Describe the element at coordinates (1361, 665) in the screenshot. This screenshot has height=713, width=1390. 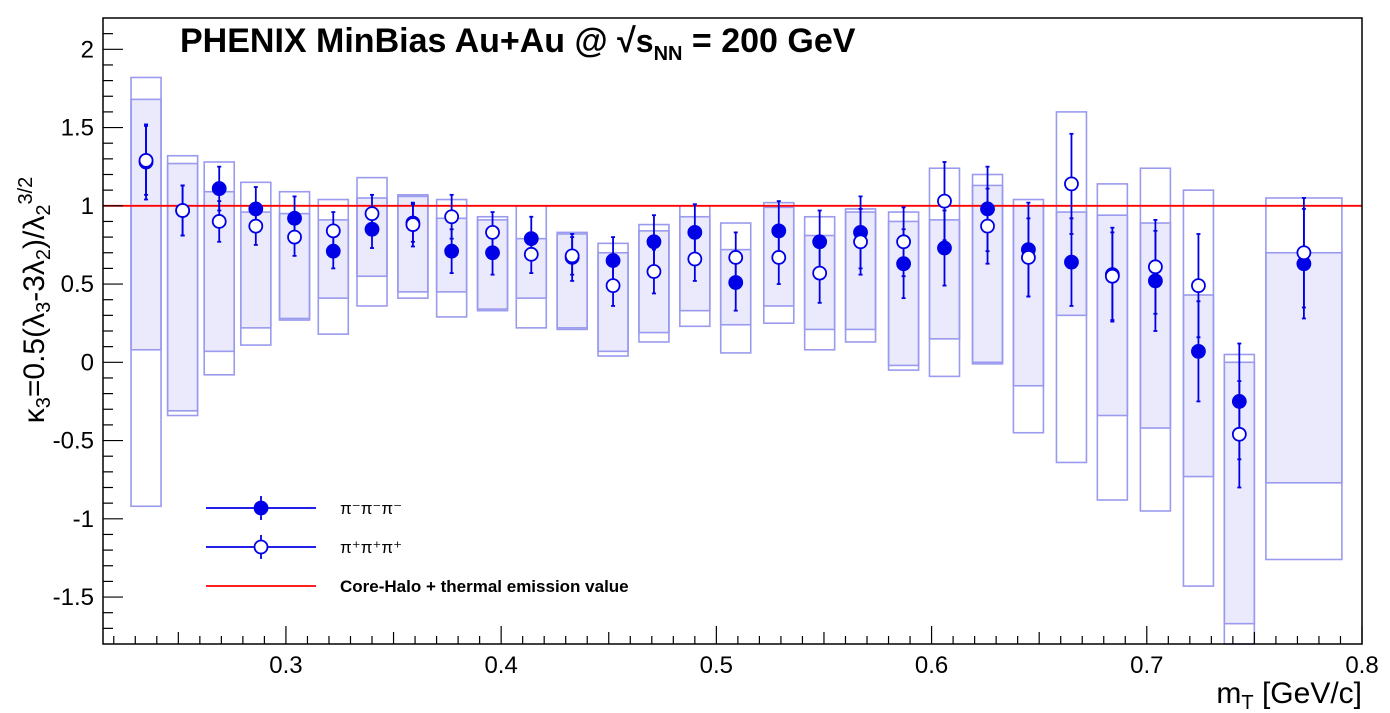
I see `x-tick-label: 0.8` at that location.